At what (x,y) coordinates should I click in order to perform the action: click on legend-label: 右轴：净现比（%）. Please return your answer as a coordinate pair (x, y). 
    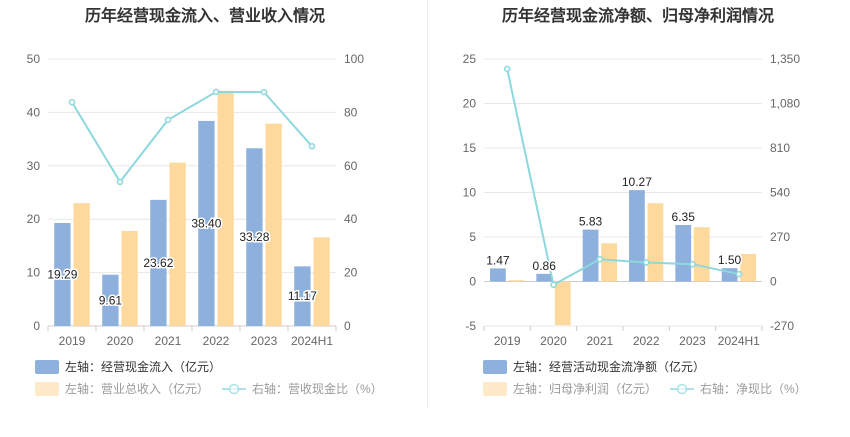
    Looking at the image, I should click on (753, 388).